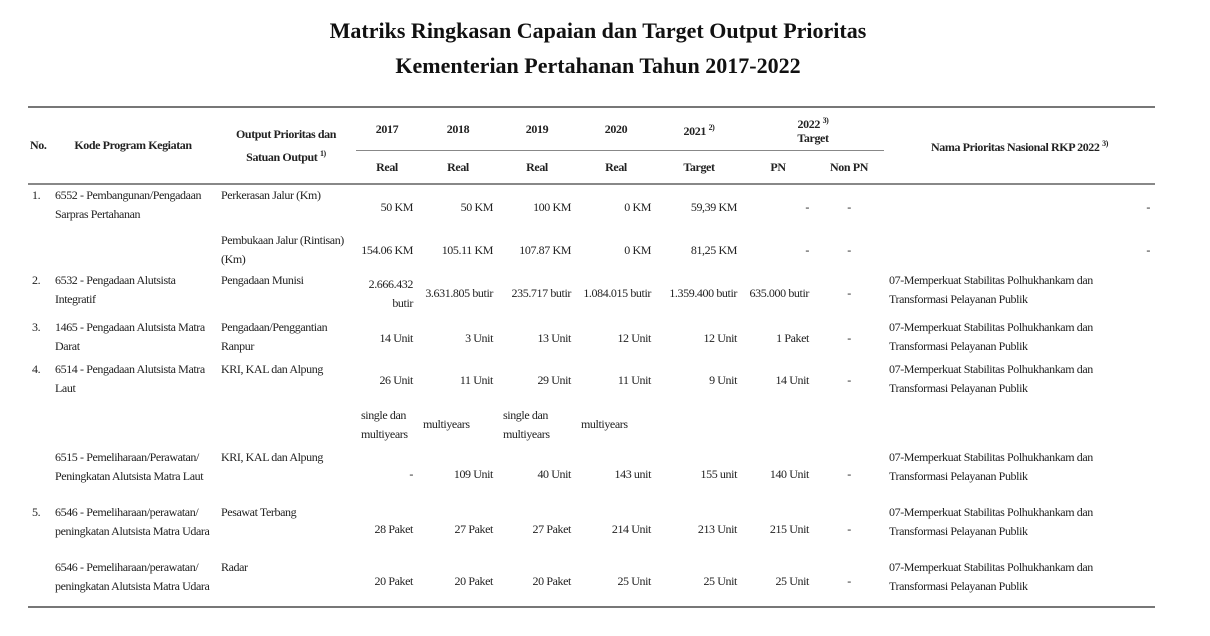 The width and height of the screenshot is (1210, 636). I want to click on value-2017-real: 28 Paket, so click(394, 529).